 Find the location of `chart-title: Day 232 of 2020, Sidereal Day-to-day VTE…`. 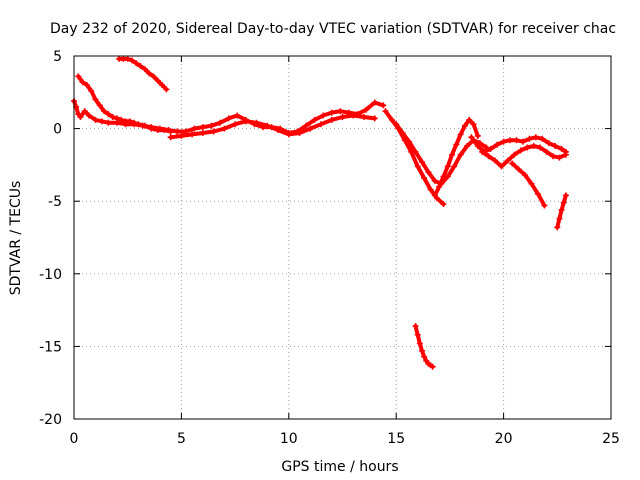

chart-title: Day 232 of 2020, Sidereal Day-to-day VTE… is located at coordinates (333, 29).